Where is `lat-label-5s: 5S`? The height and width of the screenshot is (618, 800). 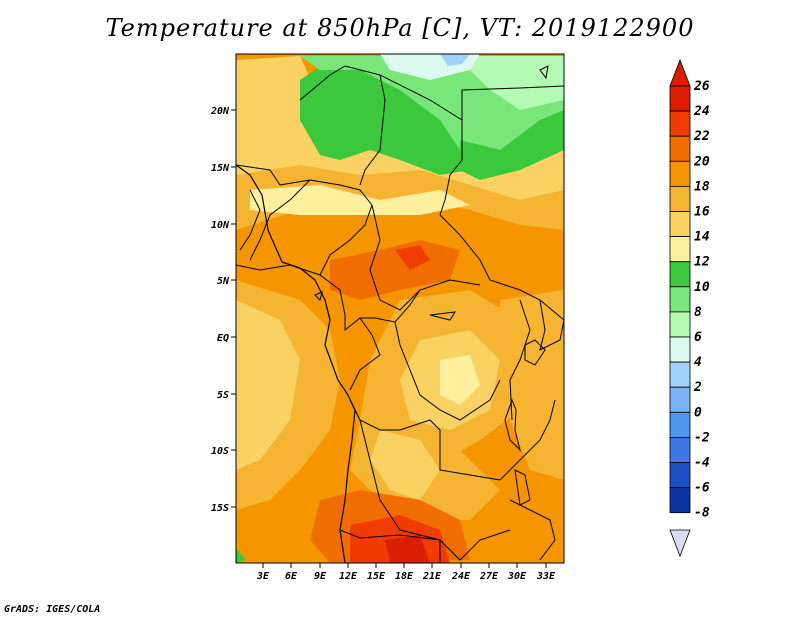
lat-label-5s: 5S is located at coordinates (223, 395).